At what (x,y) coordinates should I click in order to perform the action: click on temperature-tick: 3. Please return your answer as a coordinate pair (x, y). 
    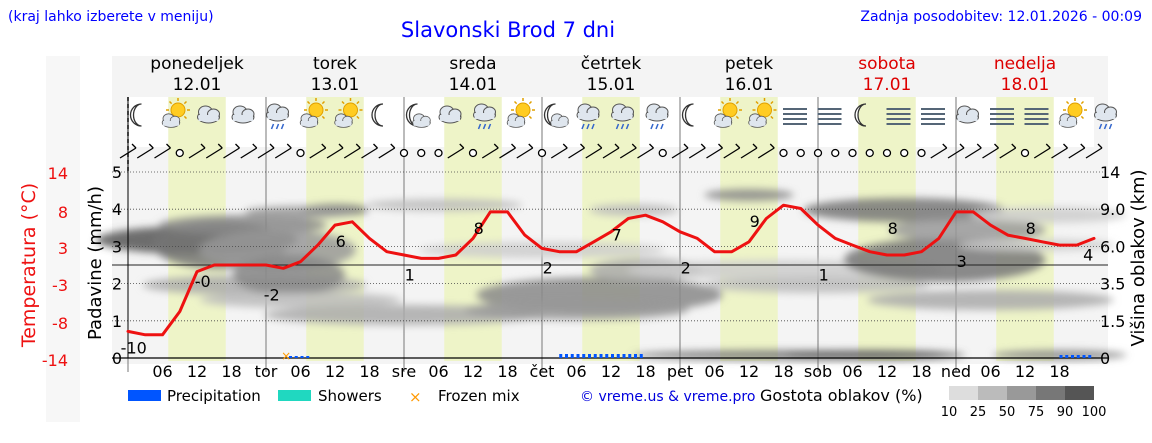
    Looking at the image, I should click on (63, 248).